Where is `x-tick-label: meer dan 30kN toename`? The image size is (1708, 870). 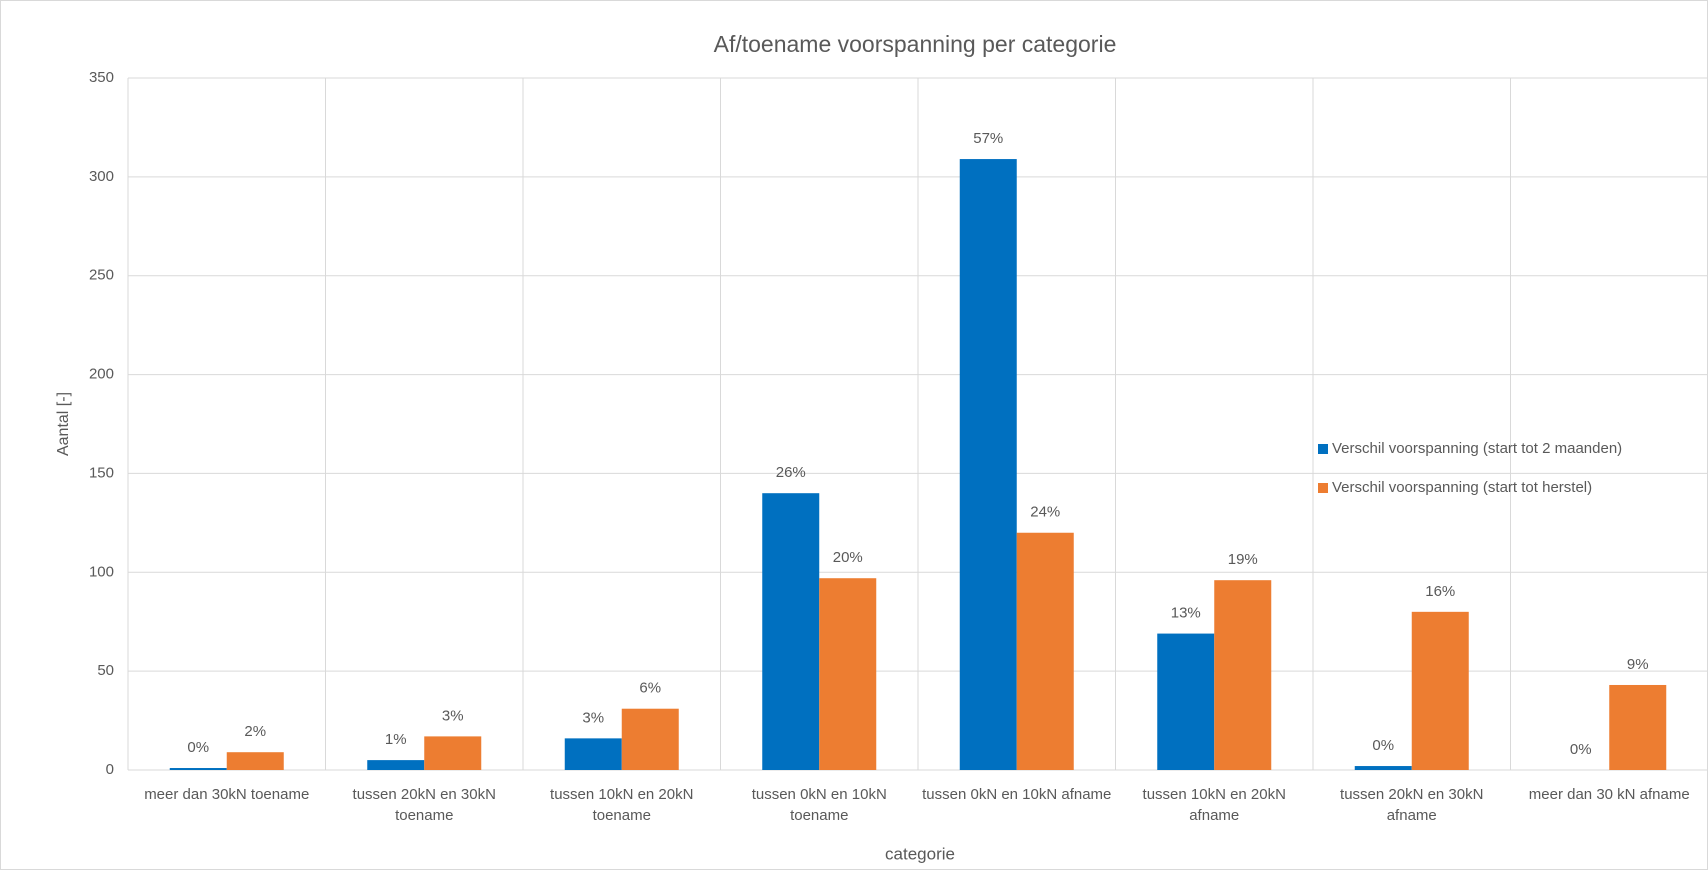 x-tick-label: meer dan 30kN toename is located at coordinates (227, 794).